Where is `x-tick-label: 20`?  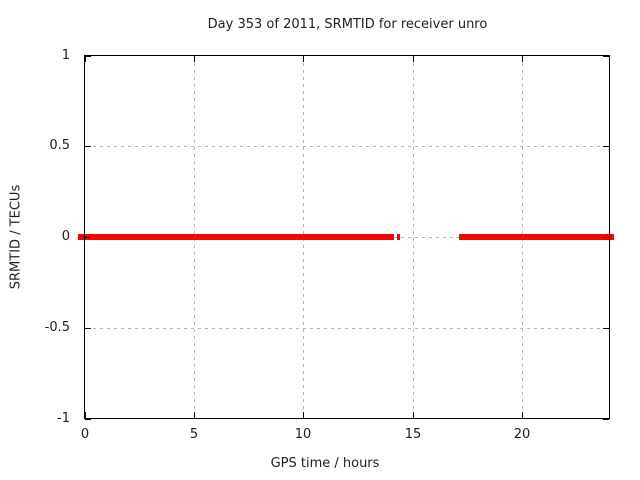 x-tick-label: 20 is located at coordinates (522, 434).